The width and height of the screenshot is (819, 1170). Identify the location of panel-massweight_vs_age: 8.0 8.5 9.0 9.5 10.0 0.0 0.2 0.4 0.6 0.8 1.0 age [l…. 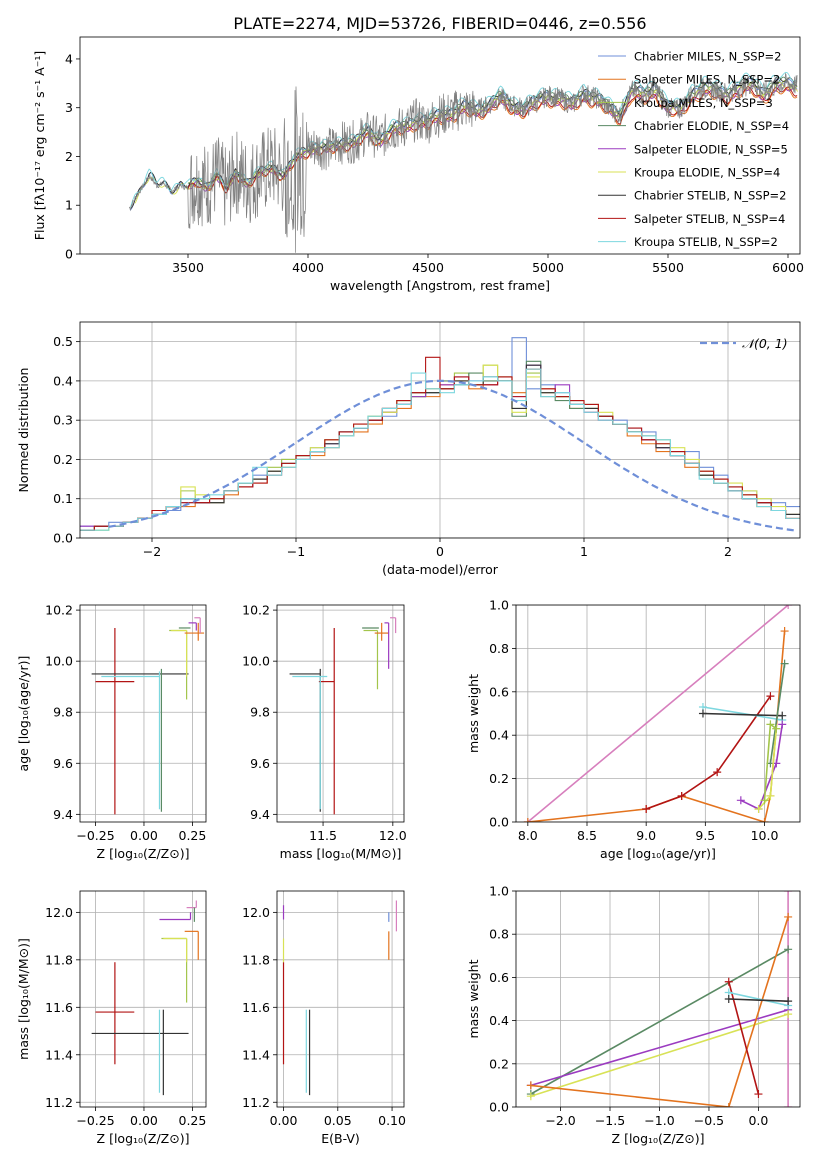
(633, 729).